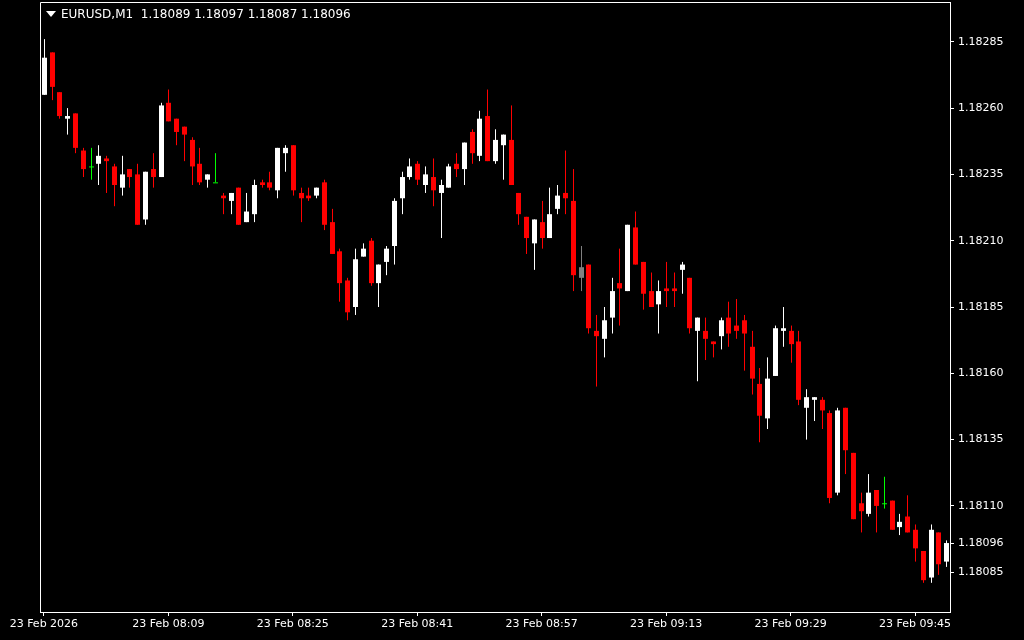 This screenshot has height=640, width=1024. Describe the element at coordinates (981, 542) in the screenshot. I see `y-tick-label: 1.18096` at that location.